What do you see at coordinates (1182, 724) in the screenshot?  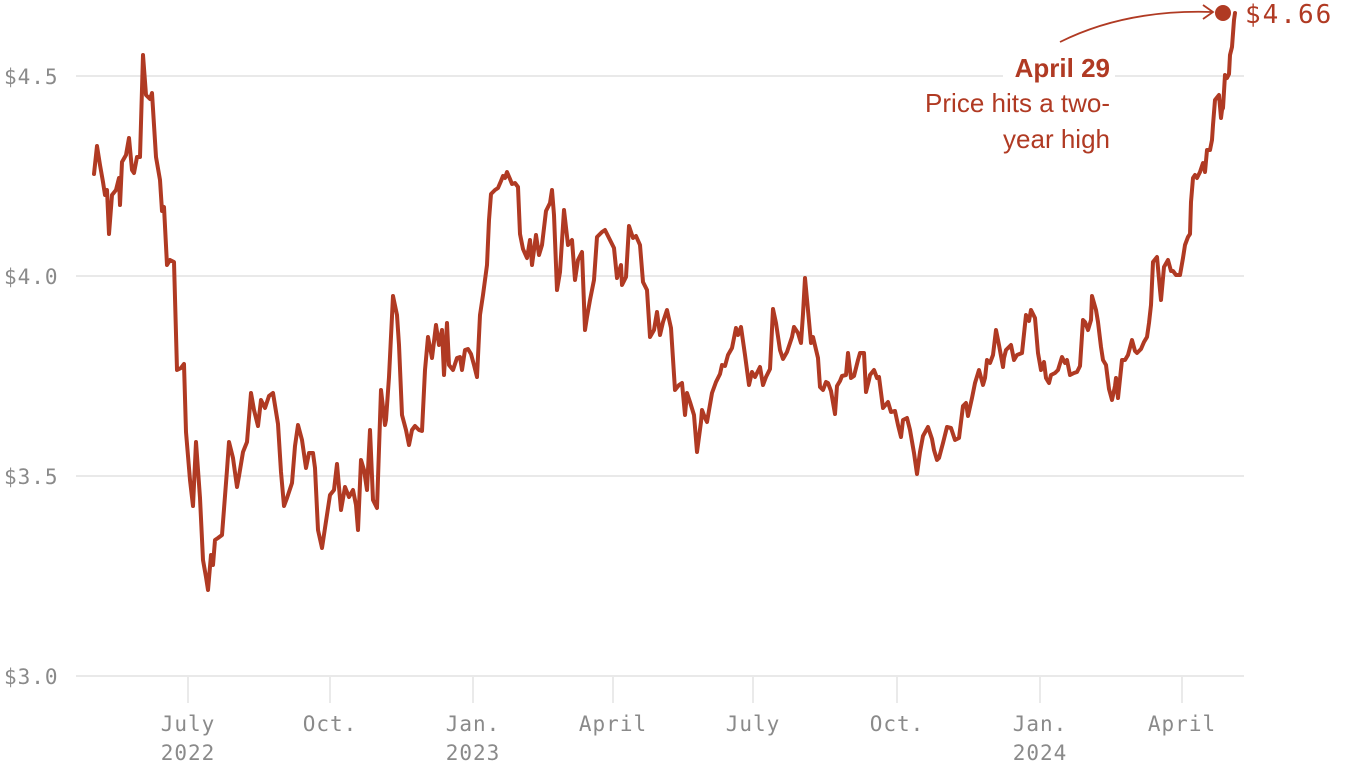 I see `x-label-april-2024: April` at bounding box center [1182, 724].